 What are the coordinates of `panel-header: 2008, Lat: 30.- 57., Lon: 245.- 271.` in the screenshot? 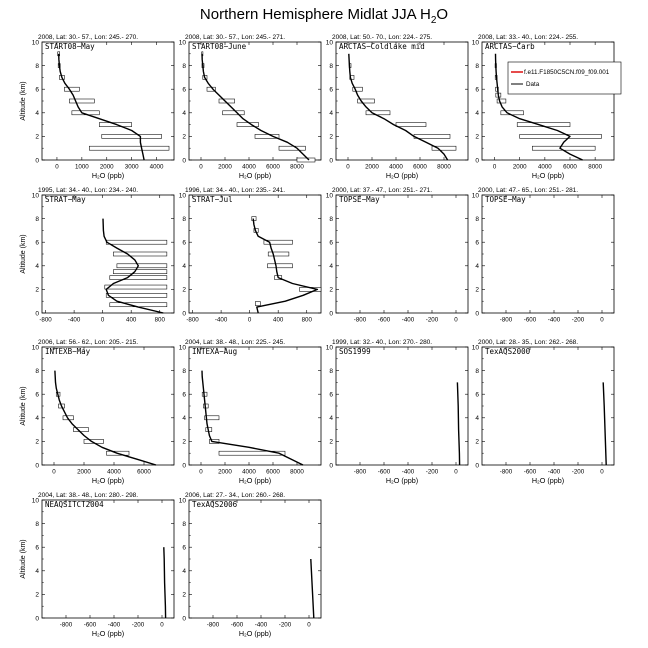 It's located at (235, 37).